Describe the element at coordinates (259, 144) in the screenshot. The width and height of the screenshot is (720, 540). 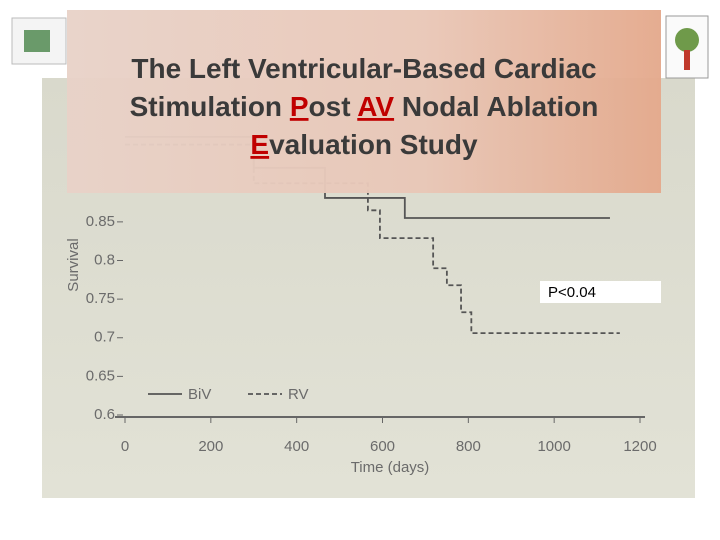
I see `title-segment: E` at that location.